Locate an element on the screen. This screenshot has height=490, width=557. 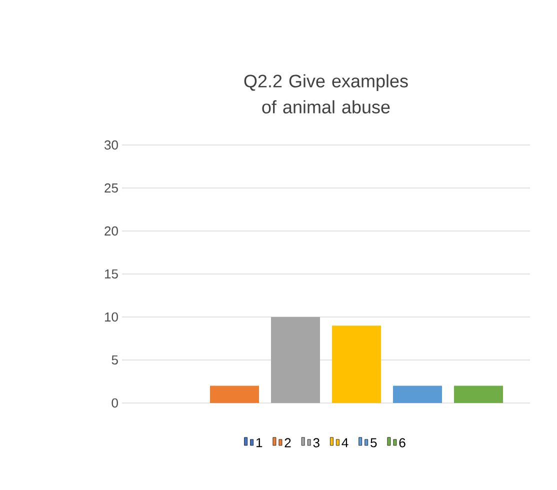
y-tick-label: 20 is located at coordinates (111, 231).